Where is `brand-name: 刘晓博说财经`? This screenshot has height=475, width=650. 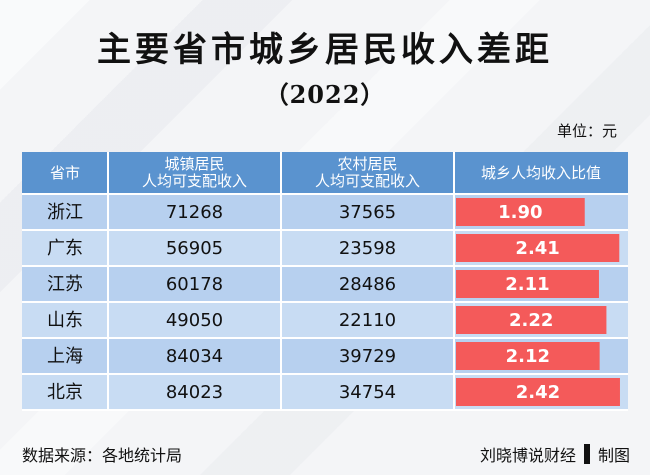 brand-name: 刘晓博说财经 is located at coordinates (527, 455).